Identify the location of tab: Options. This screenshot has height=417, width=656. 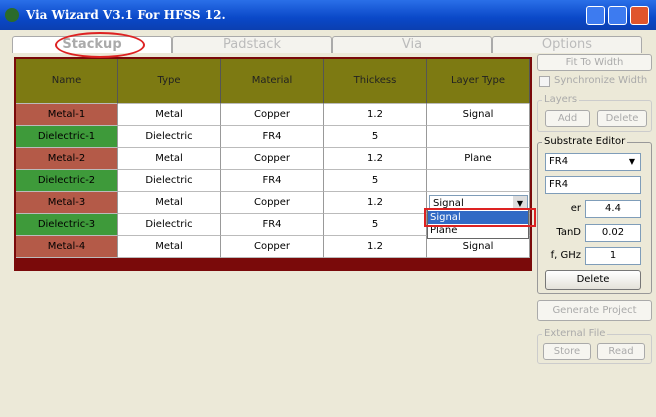
(567, 44).